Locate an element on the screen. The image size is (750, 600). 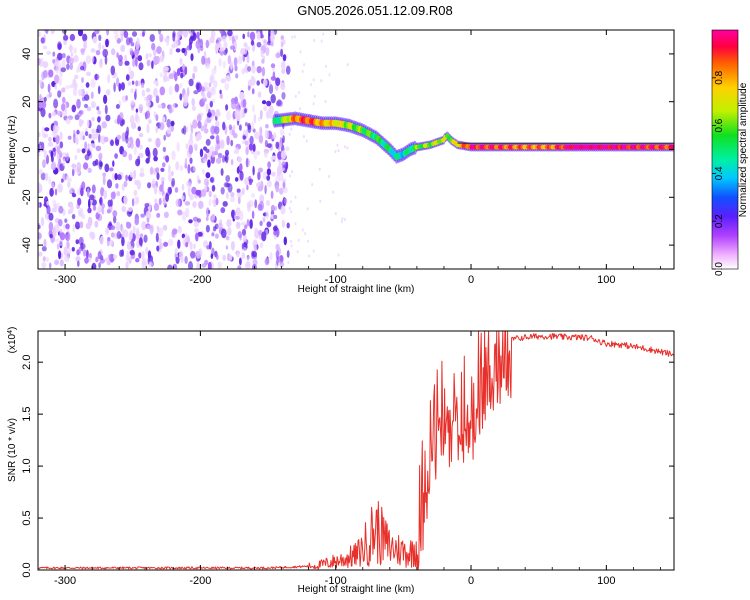
snr-y-label: SNR (10 * v/v) is located at coordinates (12, 450).